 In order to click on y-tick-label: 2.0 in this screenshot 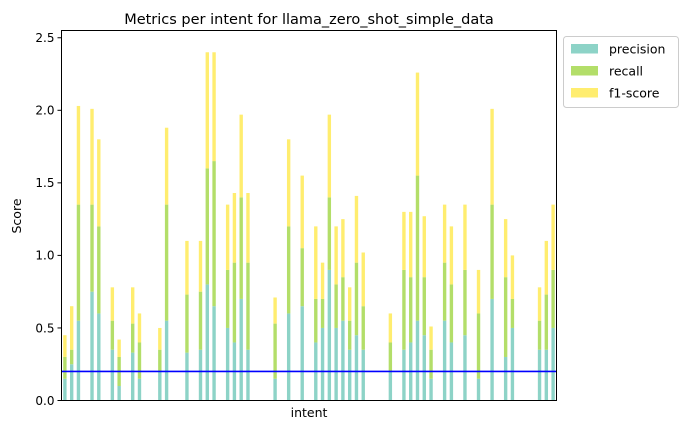, I will do `click(44, 111)`.